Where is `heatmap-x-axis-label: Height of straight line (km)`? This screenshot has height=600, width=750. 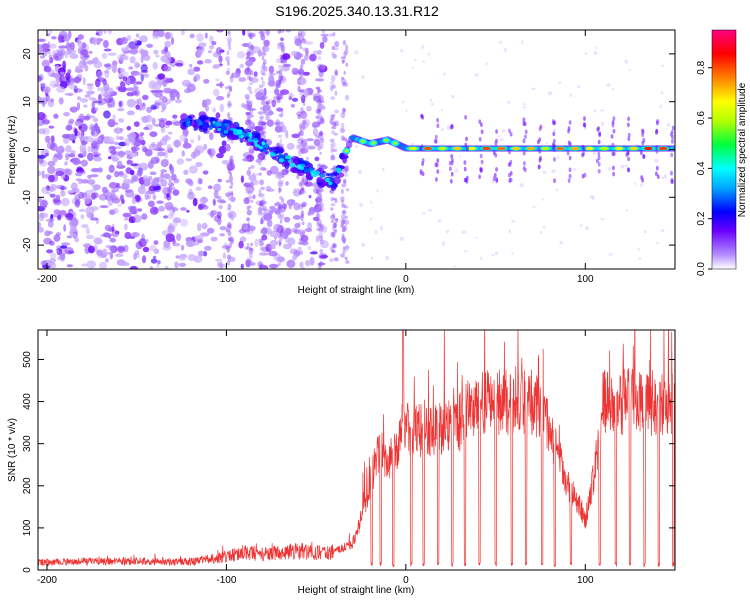 heatmap-x-axis-label: Height of straight line (km) is located at coordinates (356, 290).